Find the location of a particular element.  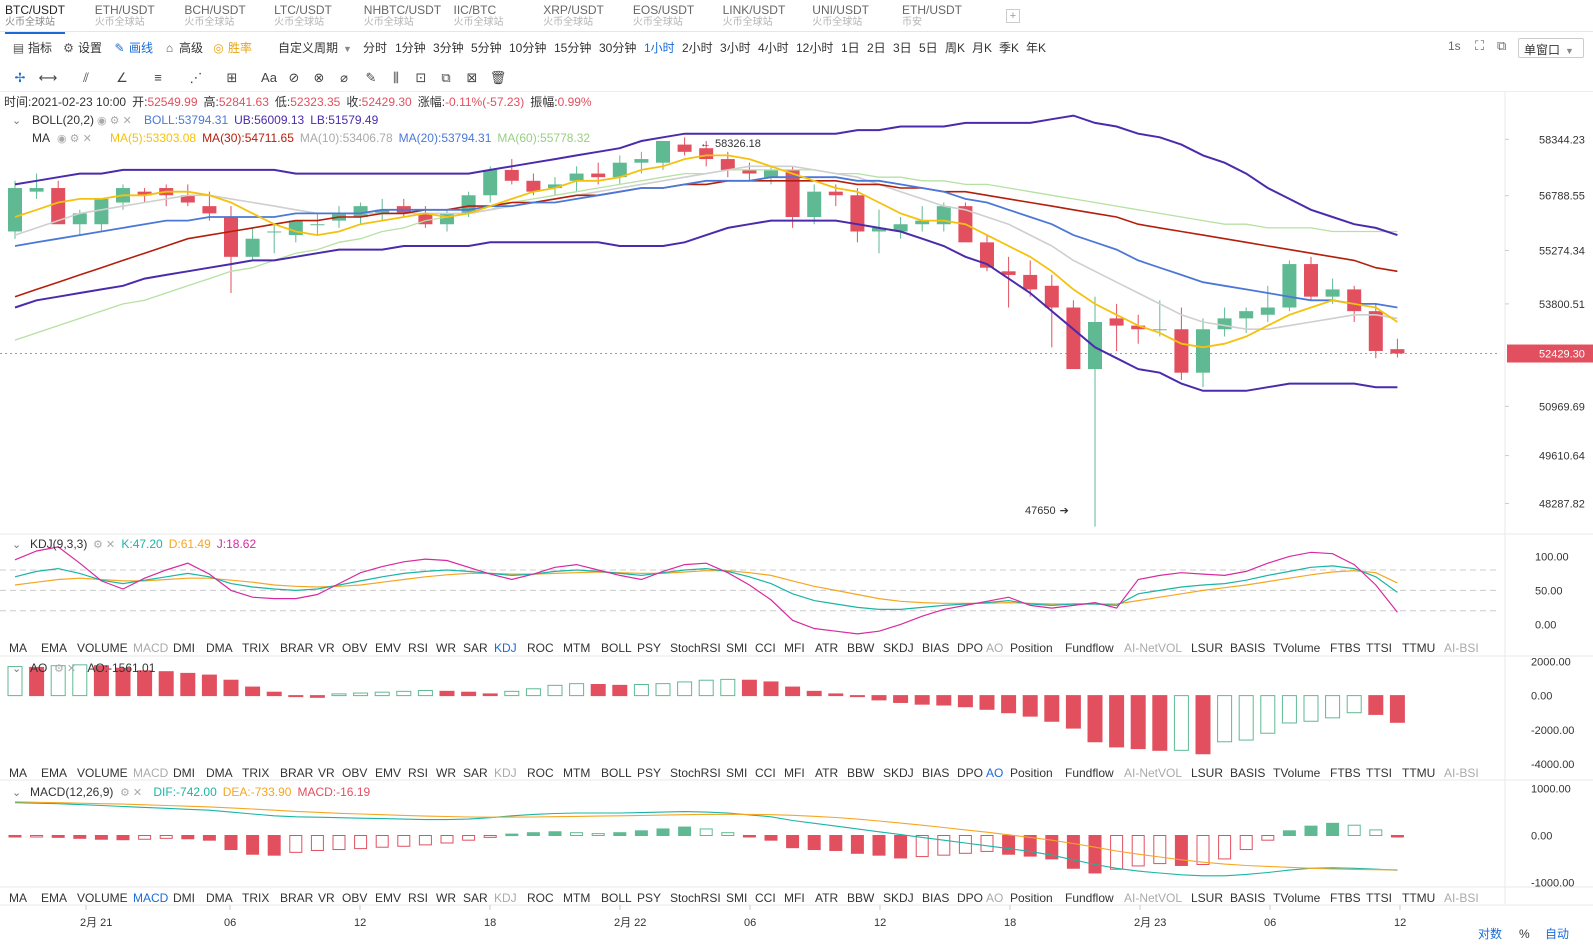

collapse-ao-icon: ⌄ is located at coordinates (16, 669).